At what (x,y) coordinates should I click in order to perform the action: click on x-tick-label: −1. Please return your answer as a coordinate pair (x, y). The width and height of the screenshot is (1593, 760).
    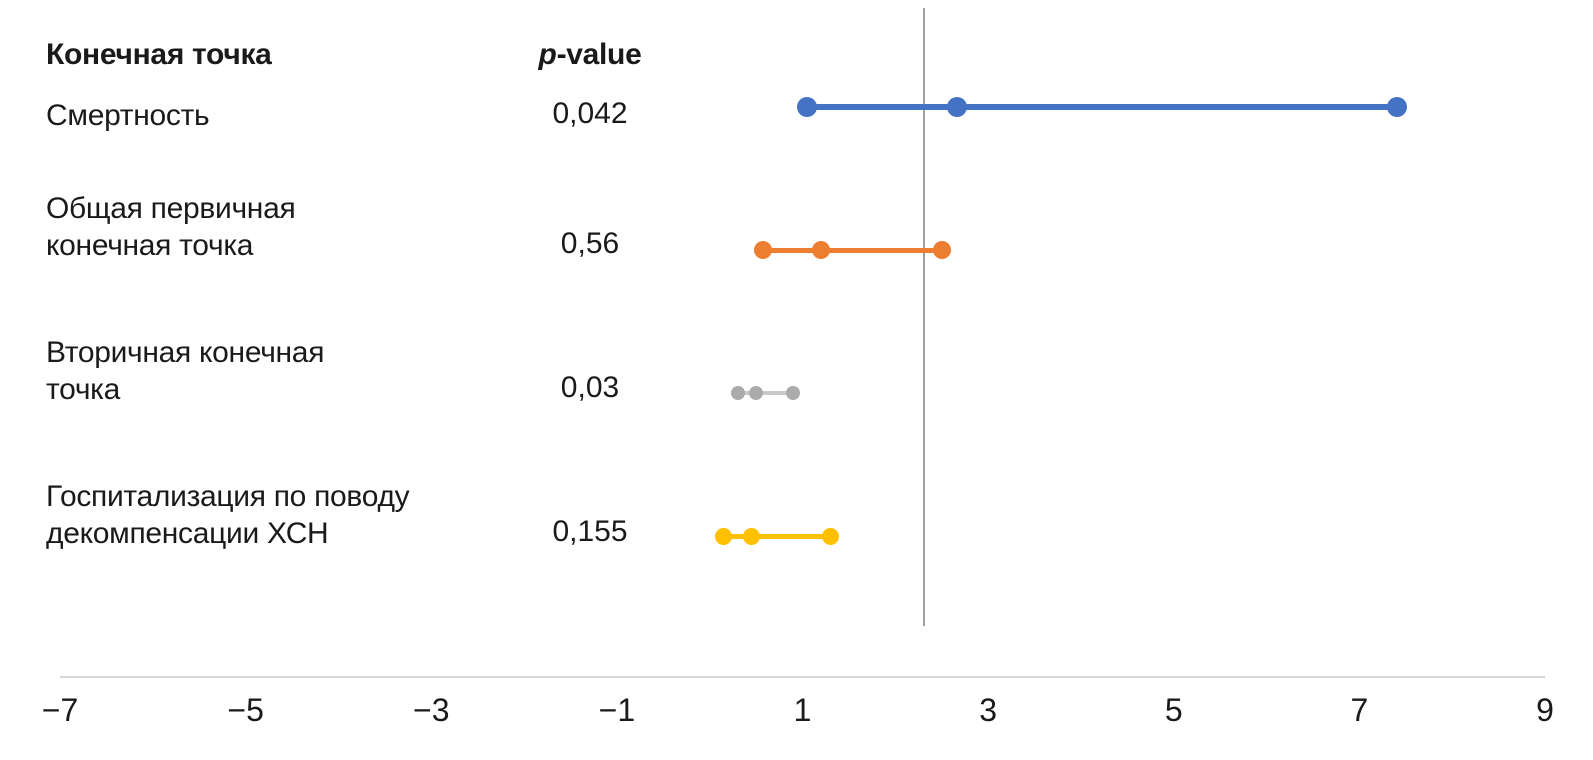
    Looking at the image, I should click on (617, 710).